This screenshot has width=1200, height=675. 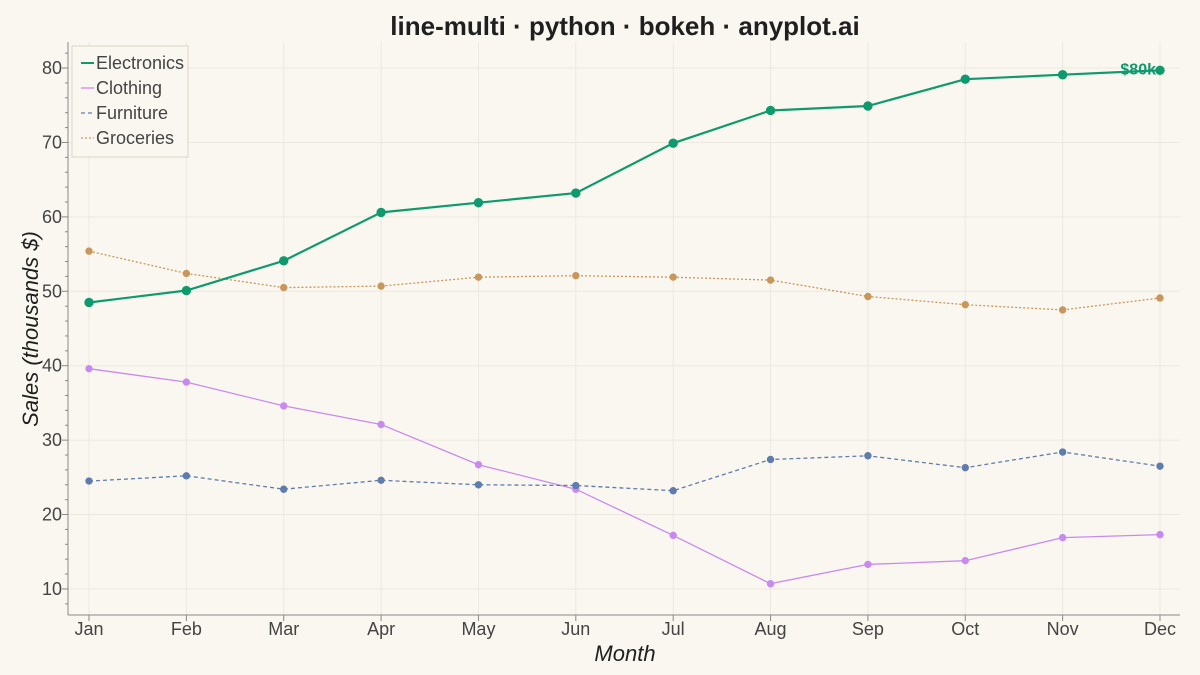 What do you see at coordinates (135, 138) in the screenshot?
I see `legend-label-groceries: Groceries` at bounding box center [135, 138].